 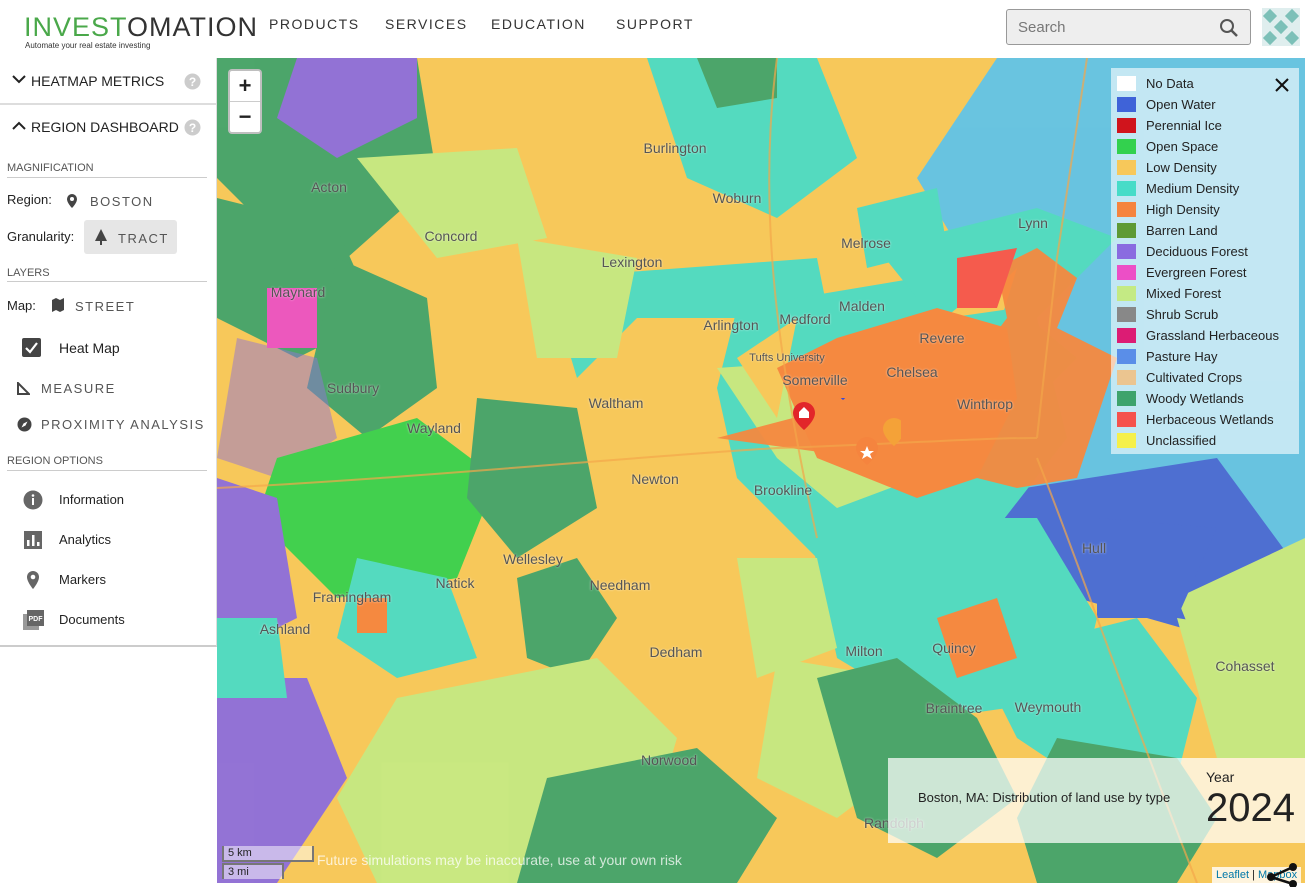 What do you see at coordinates (533, 559) in the screenshot?
I see `place-label: Wellesley` at bounding box center [533, 559].